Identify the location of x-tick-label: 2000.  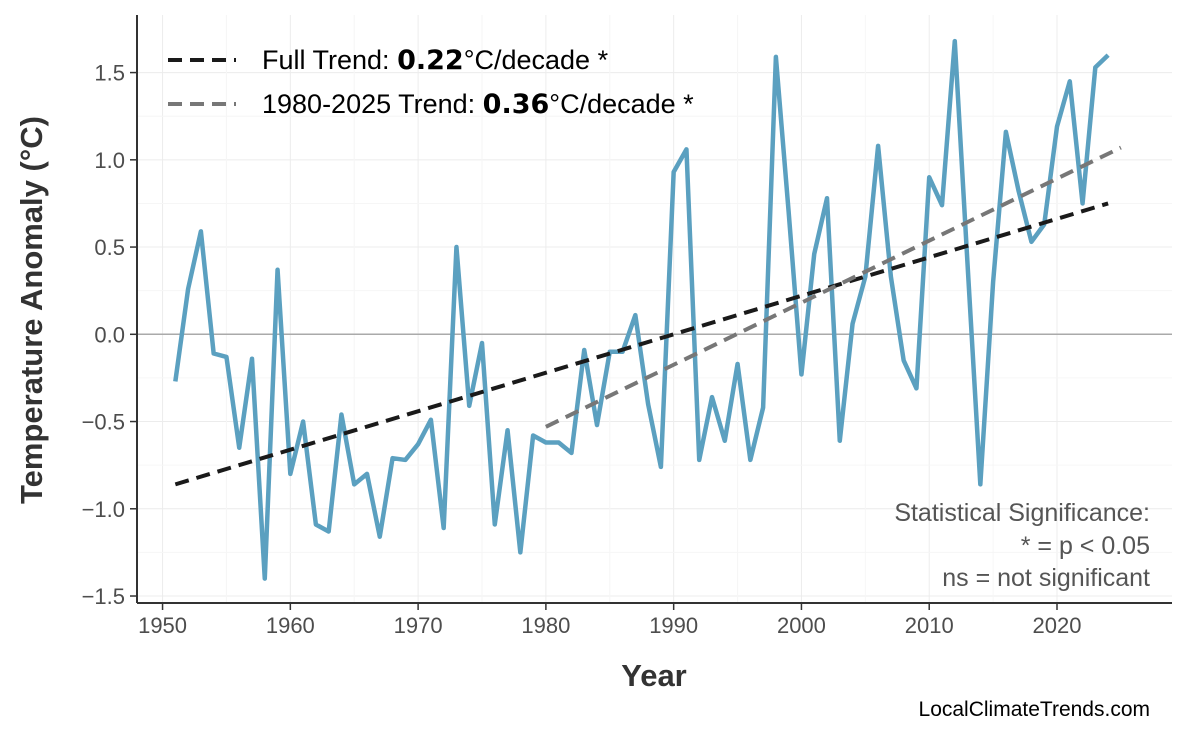
(801, 625).